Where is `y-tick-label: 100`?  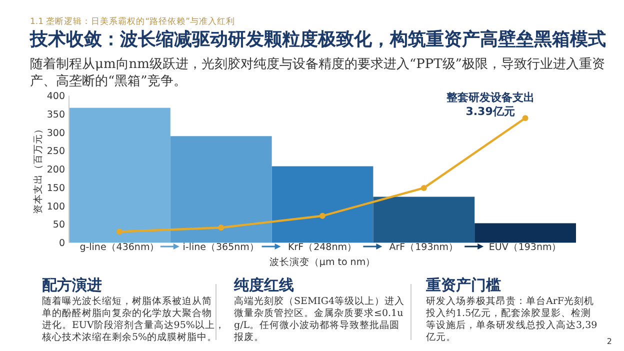 y-tick-label: 100 is located at coordinates (55, 206).